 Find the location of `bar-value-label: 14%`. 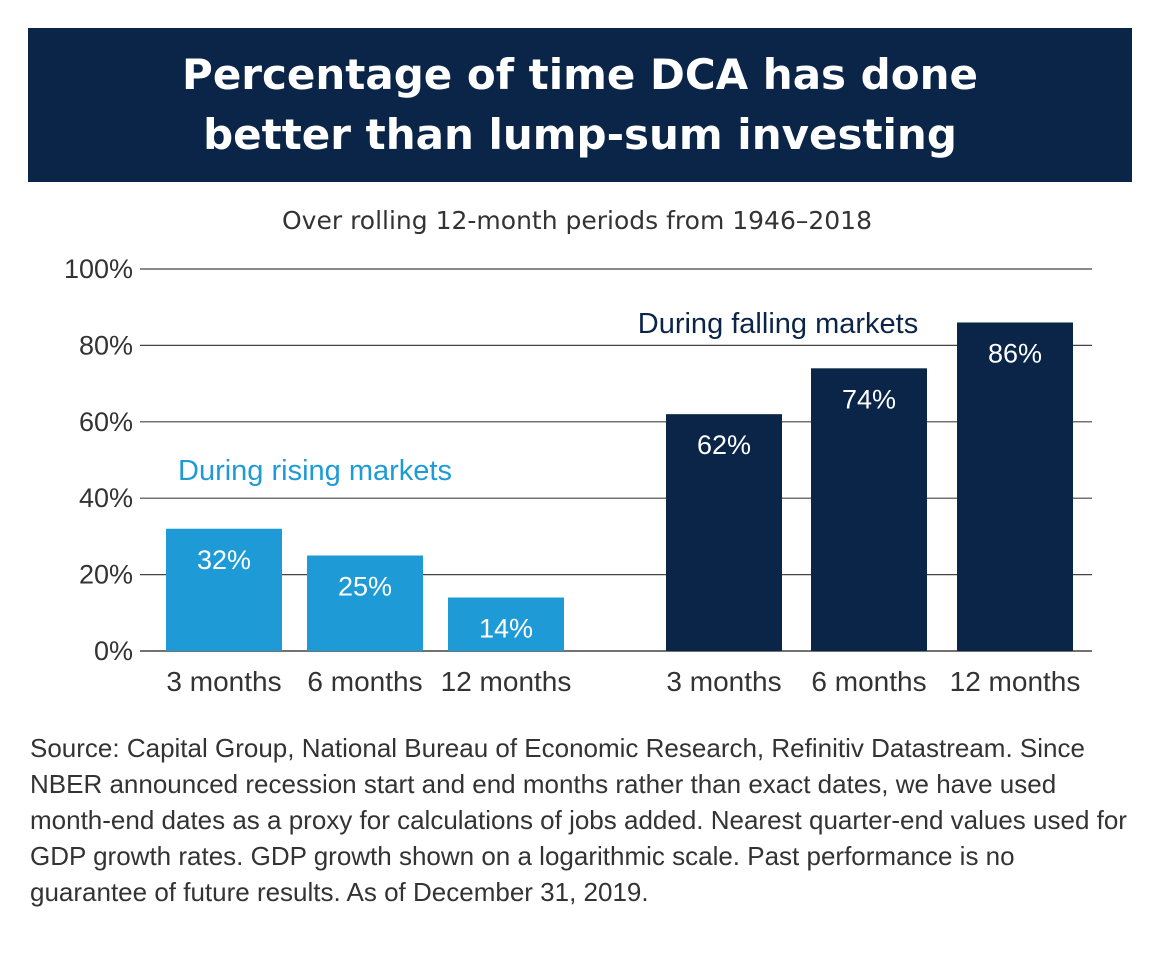

bar-value-label: 14% is located at coordinates (506, 629).